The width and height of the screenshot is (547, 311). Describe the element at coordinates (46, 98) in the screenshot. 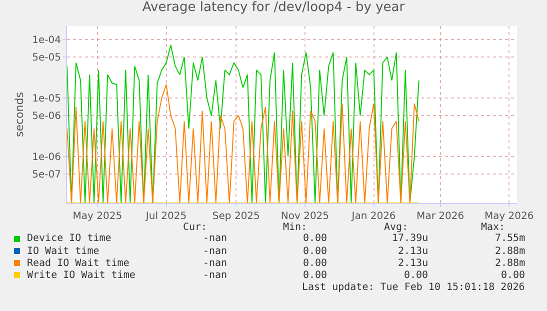

I see `y-tick-label: 1e-05` at that location.